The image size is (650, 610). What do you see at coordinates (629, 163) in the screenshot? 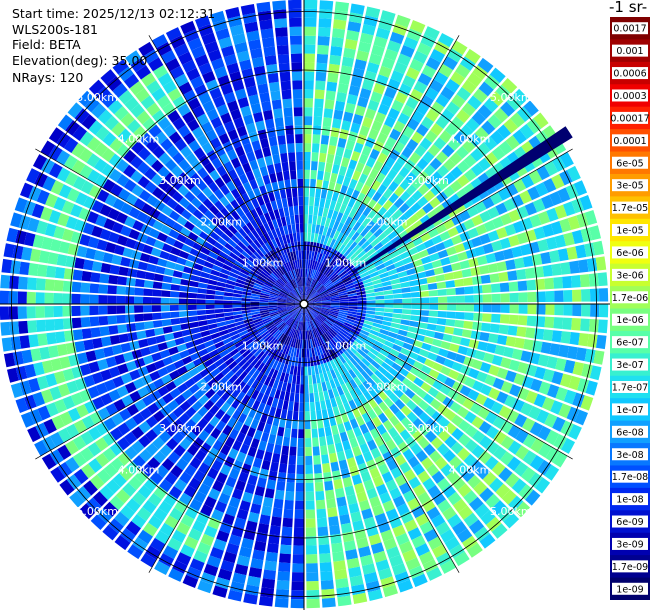
I see `colorbar-tick-label: 6e-05` at bounding box center [629, 163].